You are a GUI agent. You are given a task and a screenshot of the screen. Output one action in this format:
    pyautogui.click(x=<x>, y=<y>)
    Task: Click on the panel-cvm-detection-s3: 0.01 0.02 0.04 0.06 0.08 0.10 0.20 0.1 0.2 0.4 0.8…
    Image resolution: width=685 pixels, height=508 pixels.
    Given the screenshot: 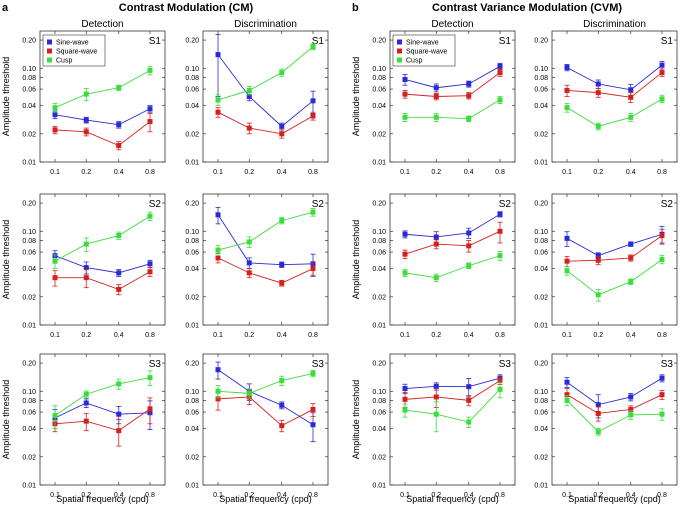 What is the action you would take?
    pyautogui.click(x=444, y=426)
    